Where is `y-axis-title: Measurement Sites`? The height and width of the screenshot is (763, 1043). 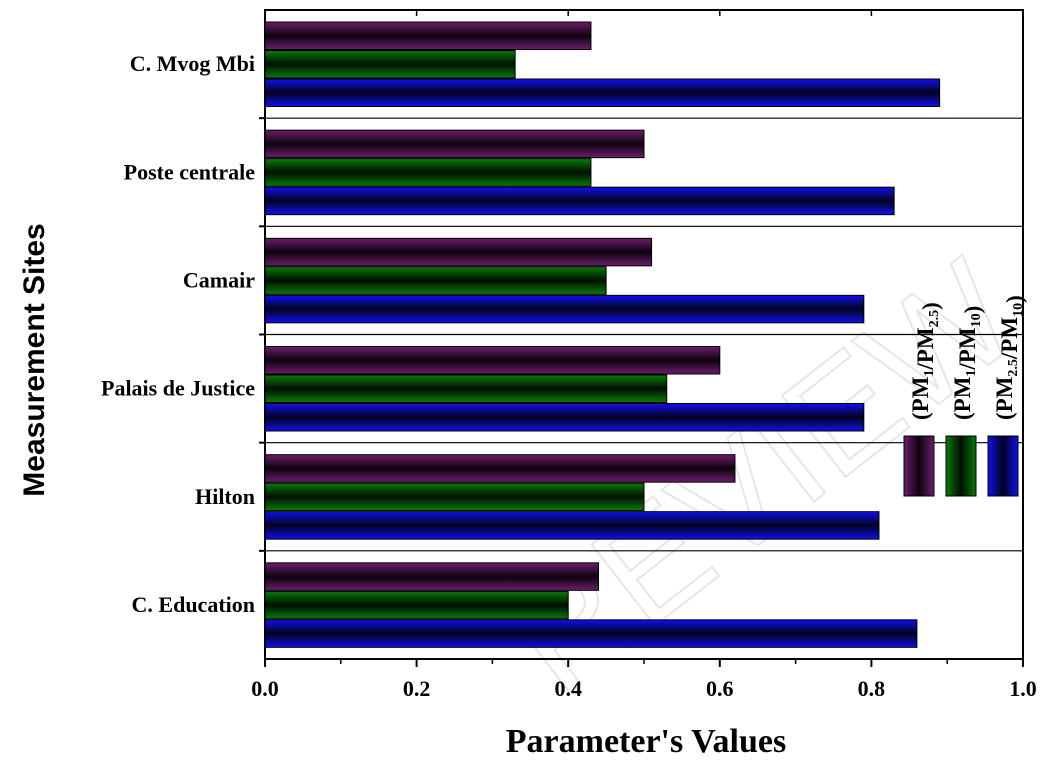
y-axis-title: Measurement Sites is located at coordinates (34, 359).